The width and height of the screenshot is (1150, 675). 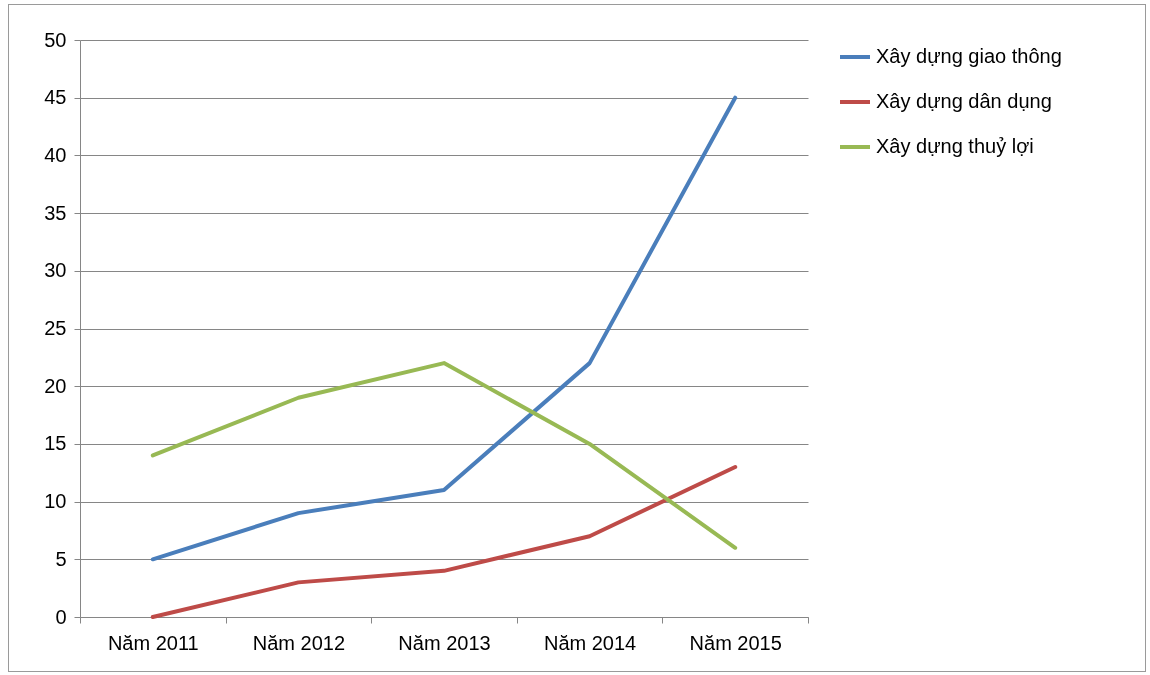 What do you see at coordinates (735, 642) in the screenshot?
I see `x-tick-label: Năm 2015` at bounding box center [735, 642].